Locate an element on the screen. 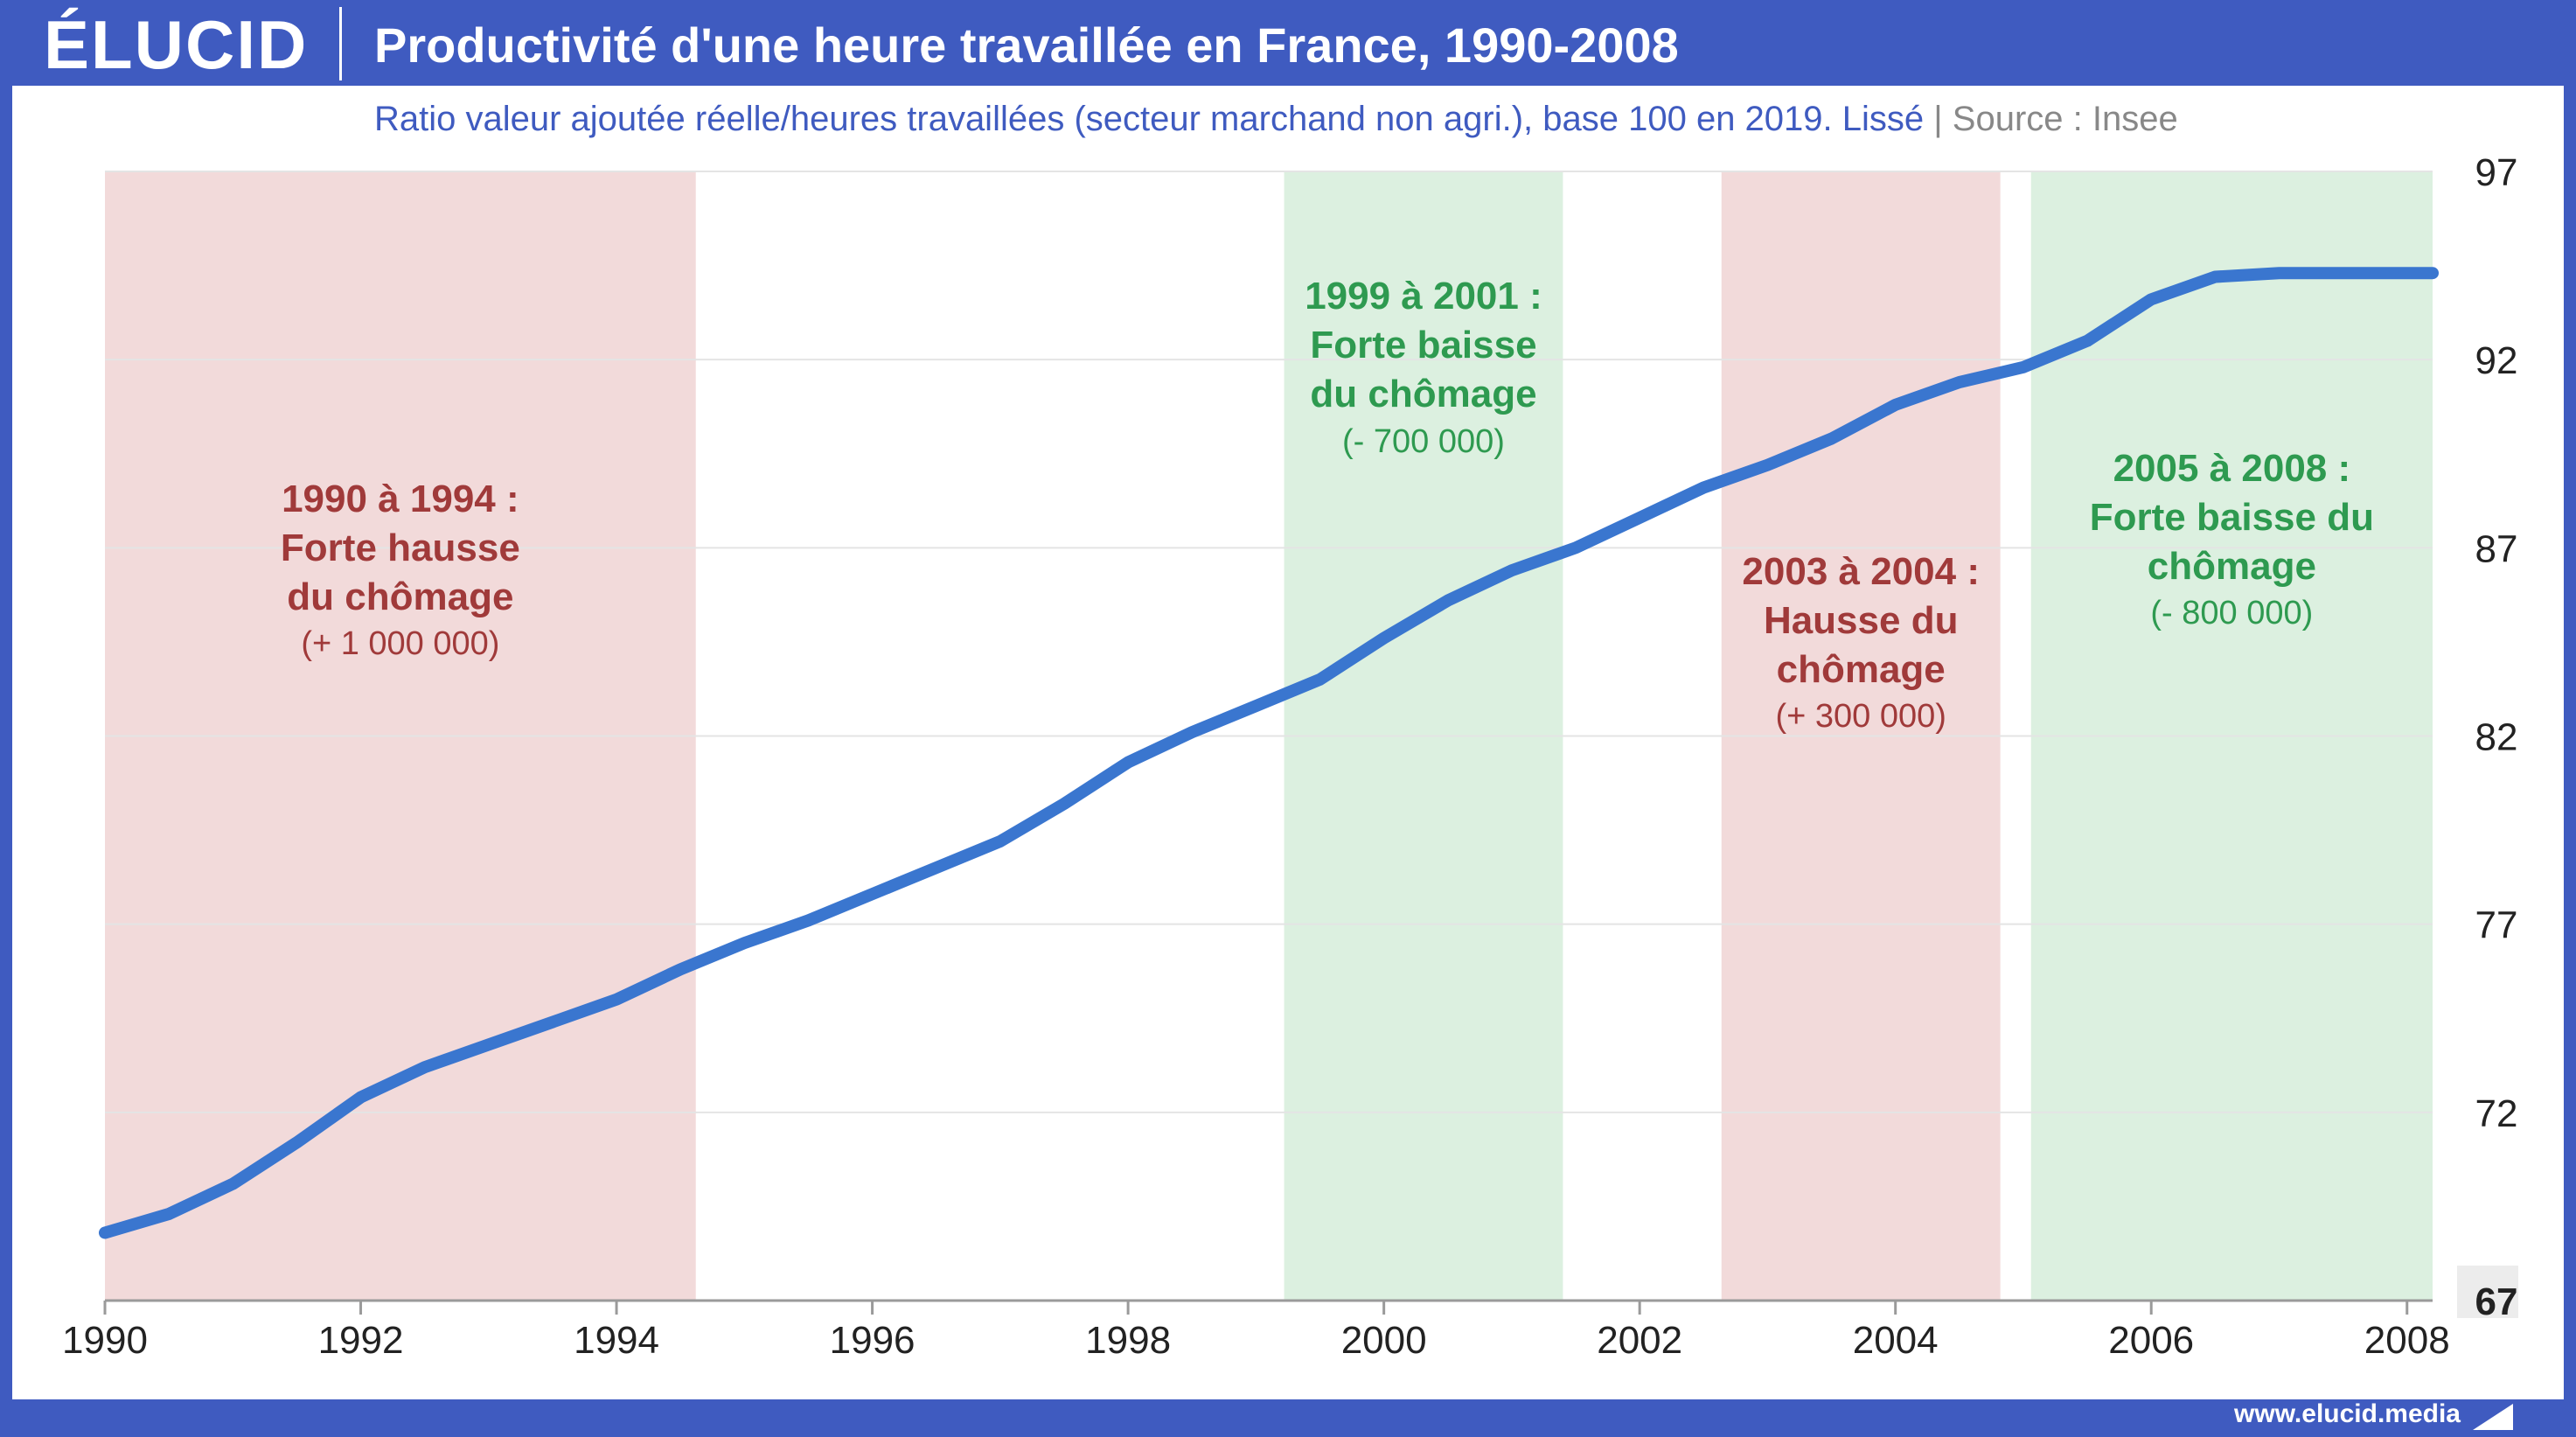 The width and height of the screenshot is (2576, 1437). band-3-delta: (+ 300 000) is located at coordinates (1861, 716).